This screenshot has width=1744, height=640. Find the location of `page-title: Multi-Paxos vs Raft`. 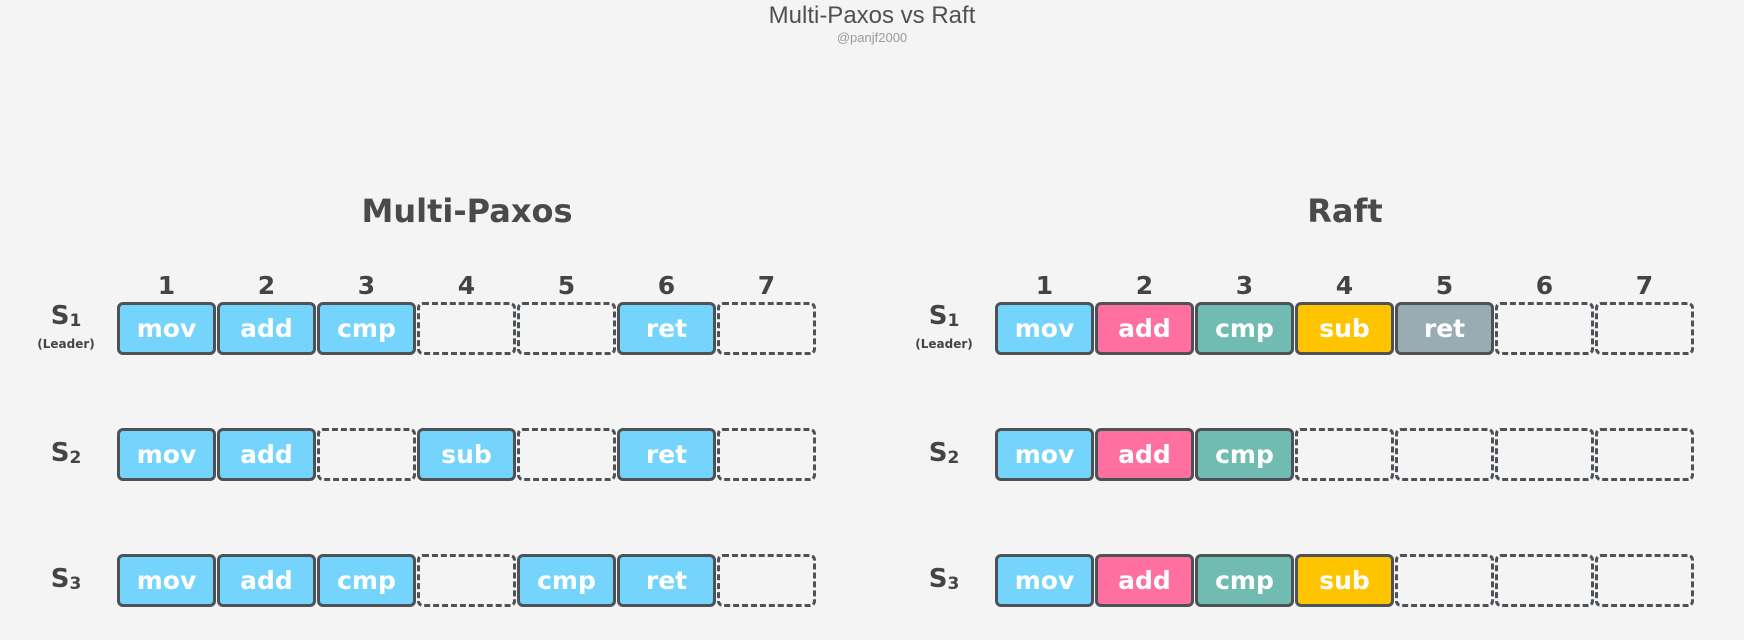

page-title: Multi-Paxos vs Raft is located at coordinates (872, 15).